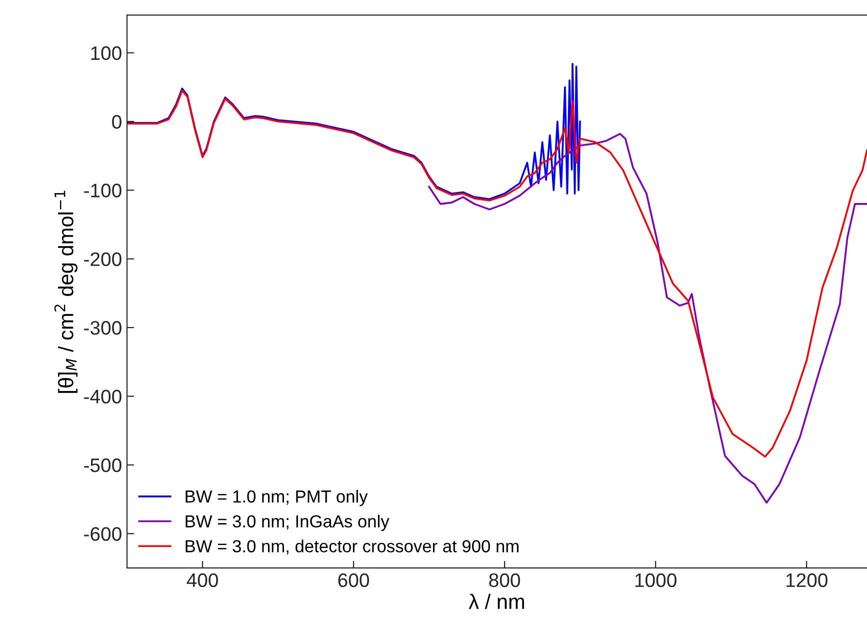  Describe the element at coordinates (103, 534) in the screenshot. I see `y-tick-label: -600` at that location.